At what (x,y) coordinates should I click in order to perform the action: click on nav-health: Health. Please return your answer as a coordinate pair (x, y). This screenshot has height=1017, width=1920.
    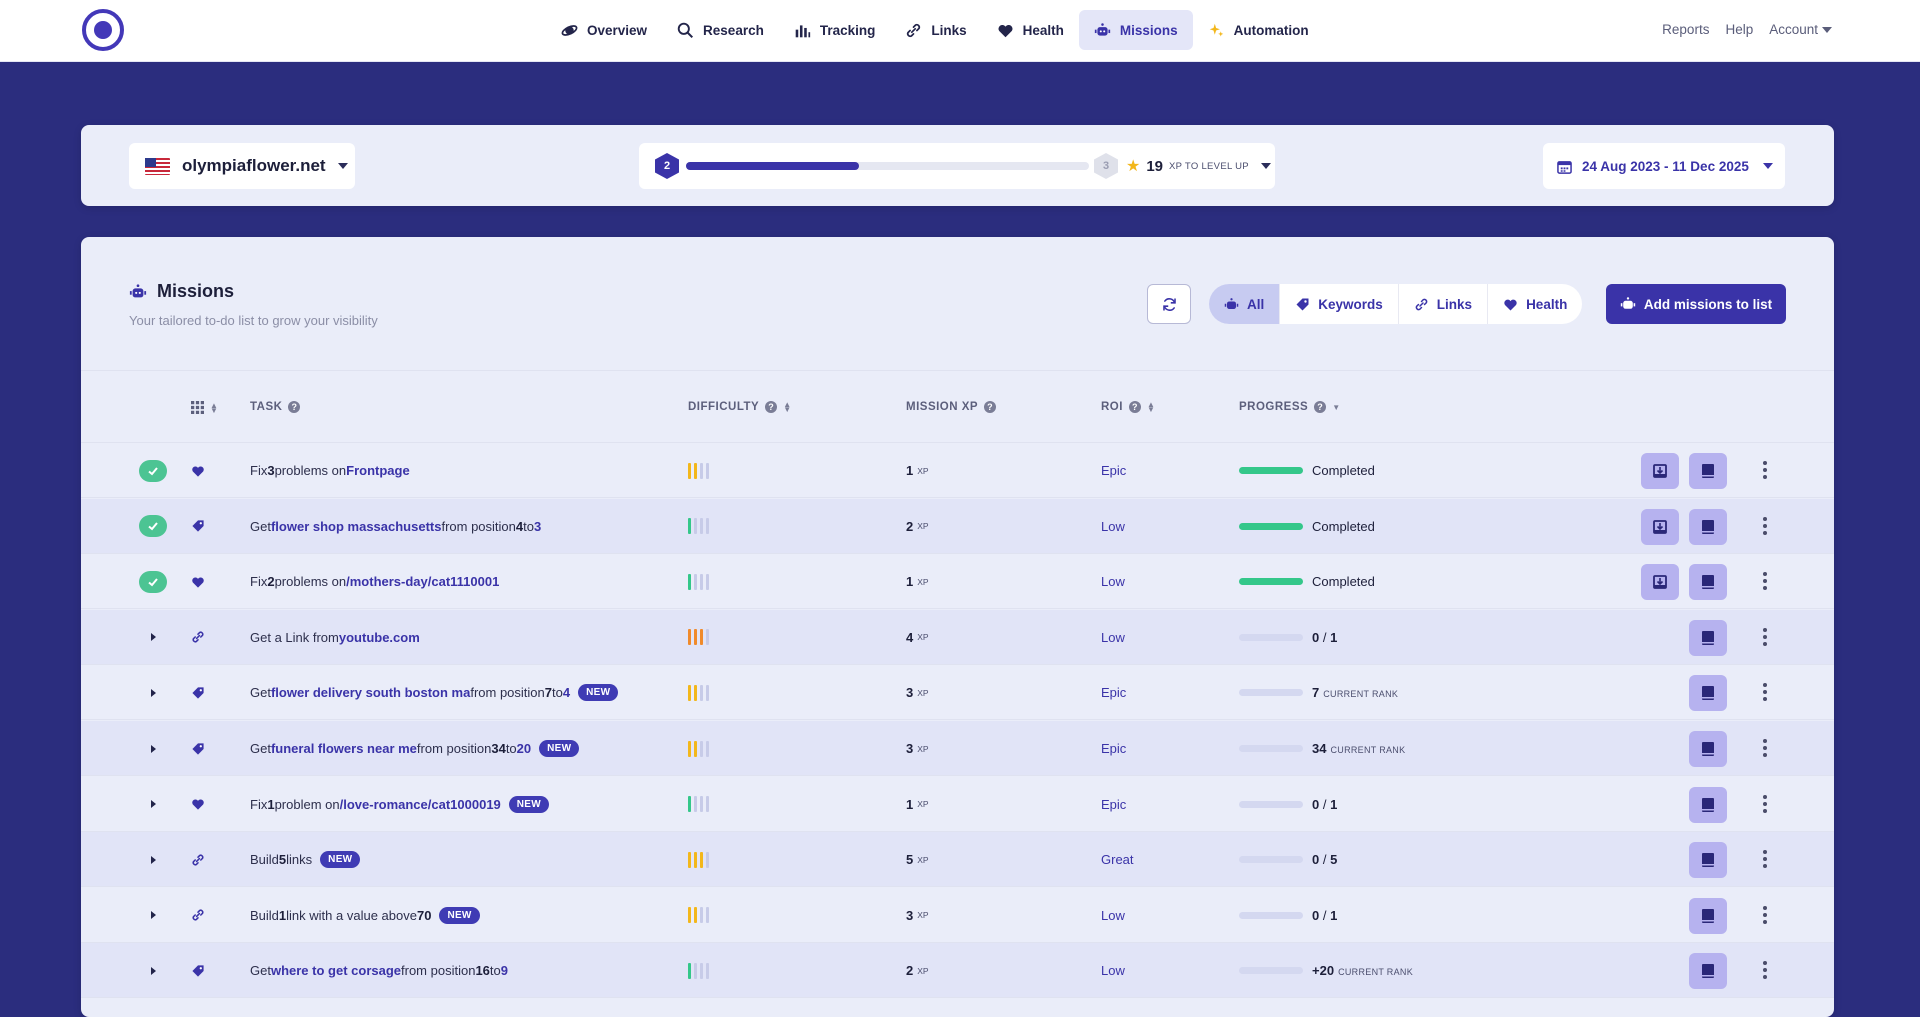
    Looking at the image, I should click on (1030, 30).